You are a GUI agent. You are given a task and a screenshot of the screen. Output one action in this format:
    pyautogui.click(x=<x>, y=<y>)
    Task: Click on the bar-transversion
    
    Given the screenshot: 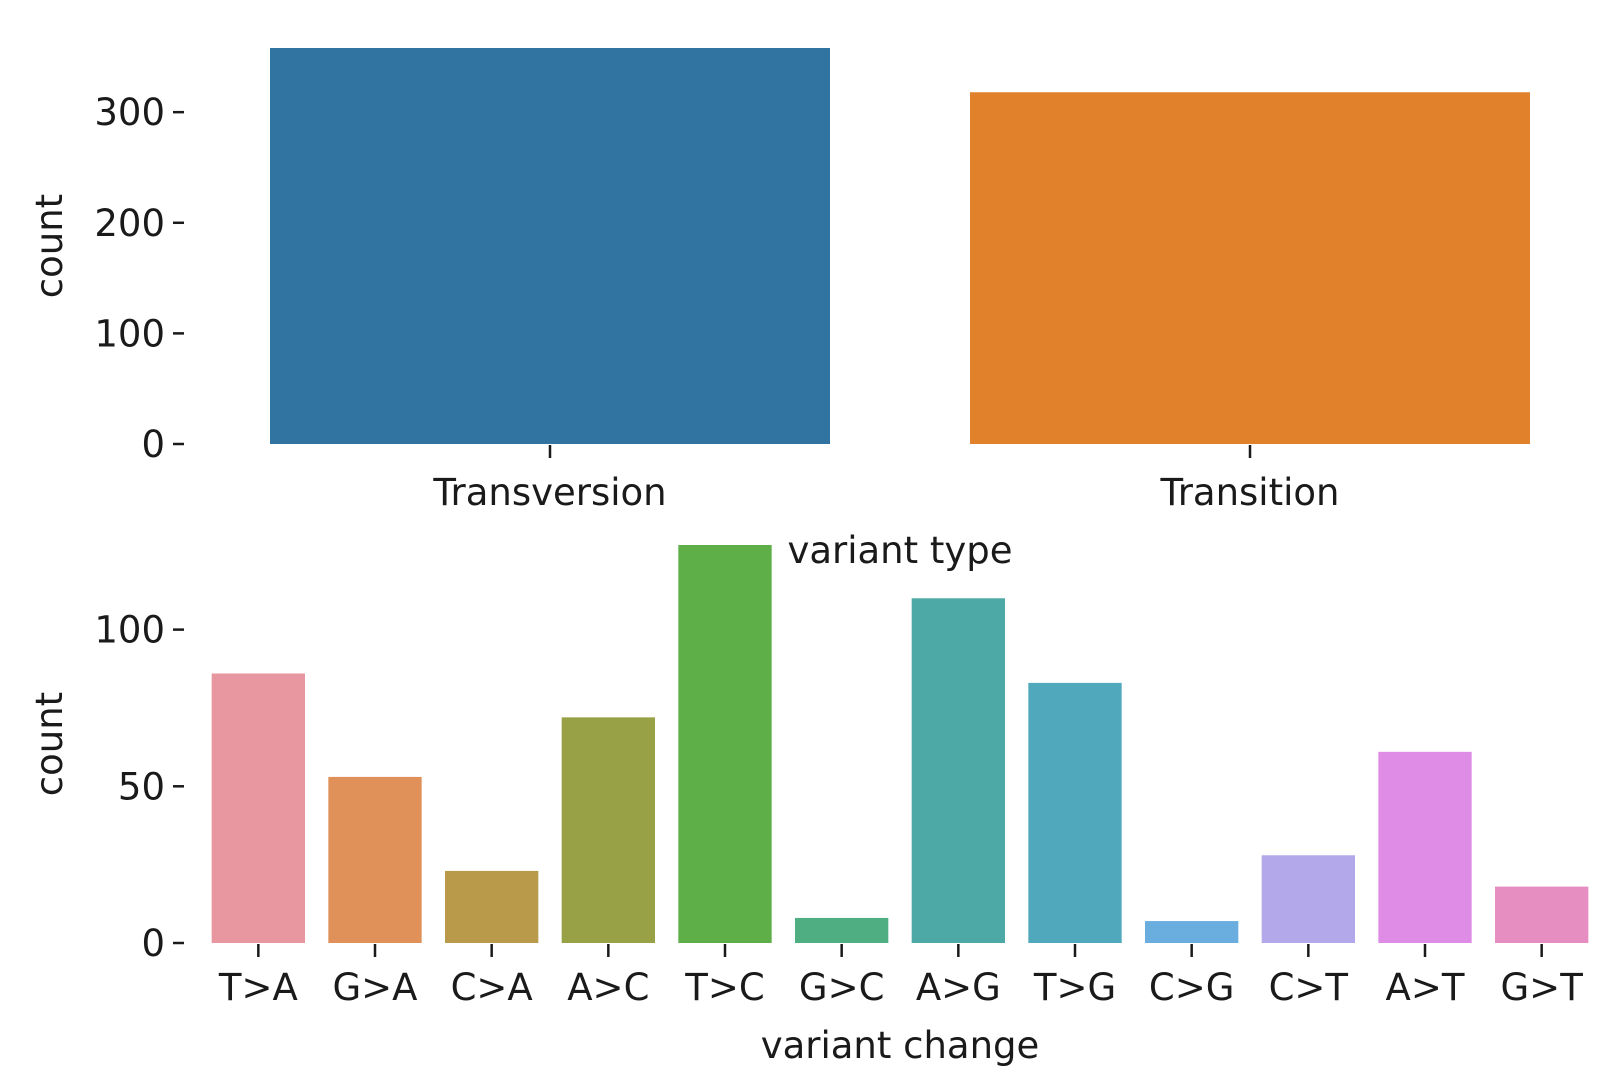 What is the action you would take?
    pyautogui.click(x=550, y=246)
    